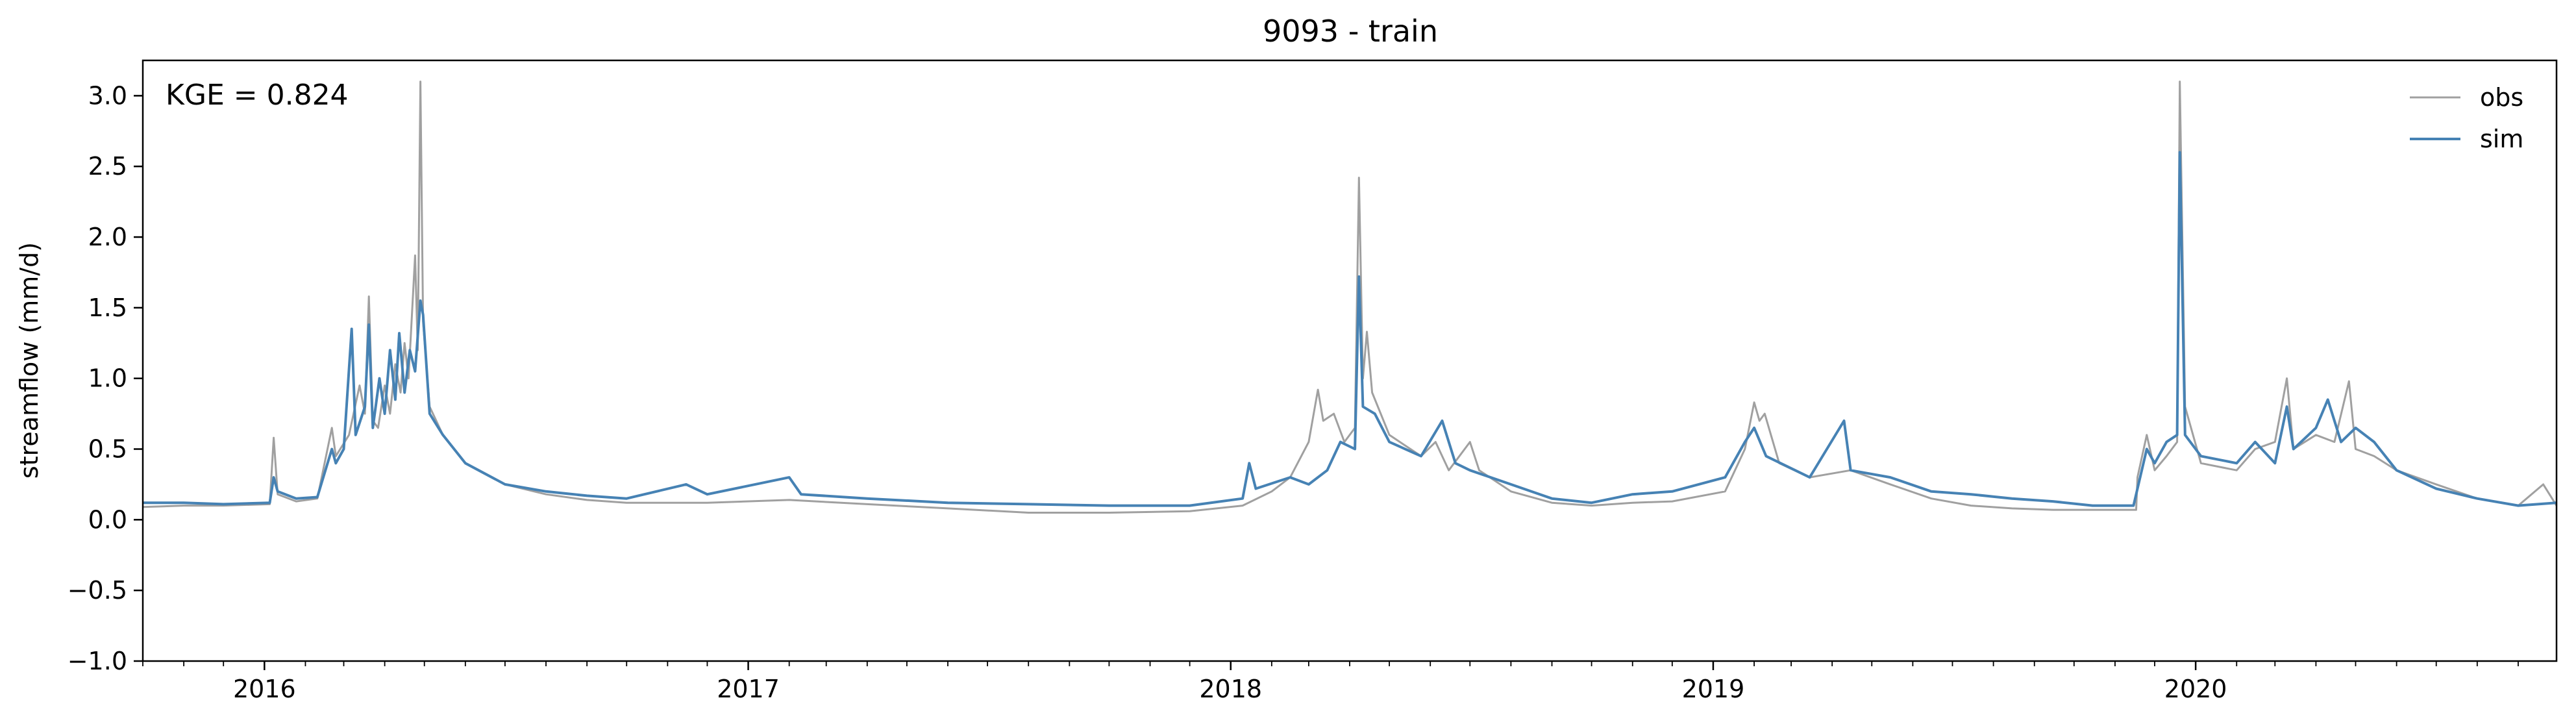 The image size is (2576, 726). I want to click on y-tick-label: 0.5, so click(107, 449).